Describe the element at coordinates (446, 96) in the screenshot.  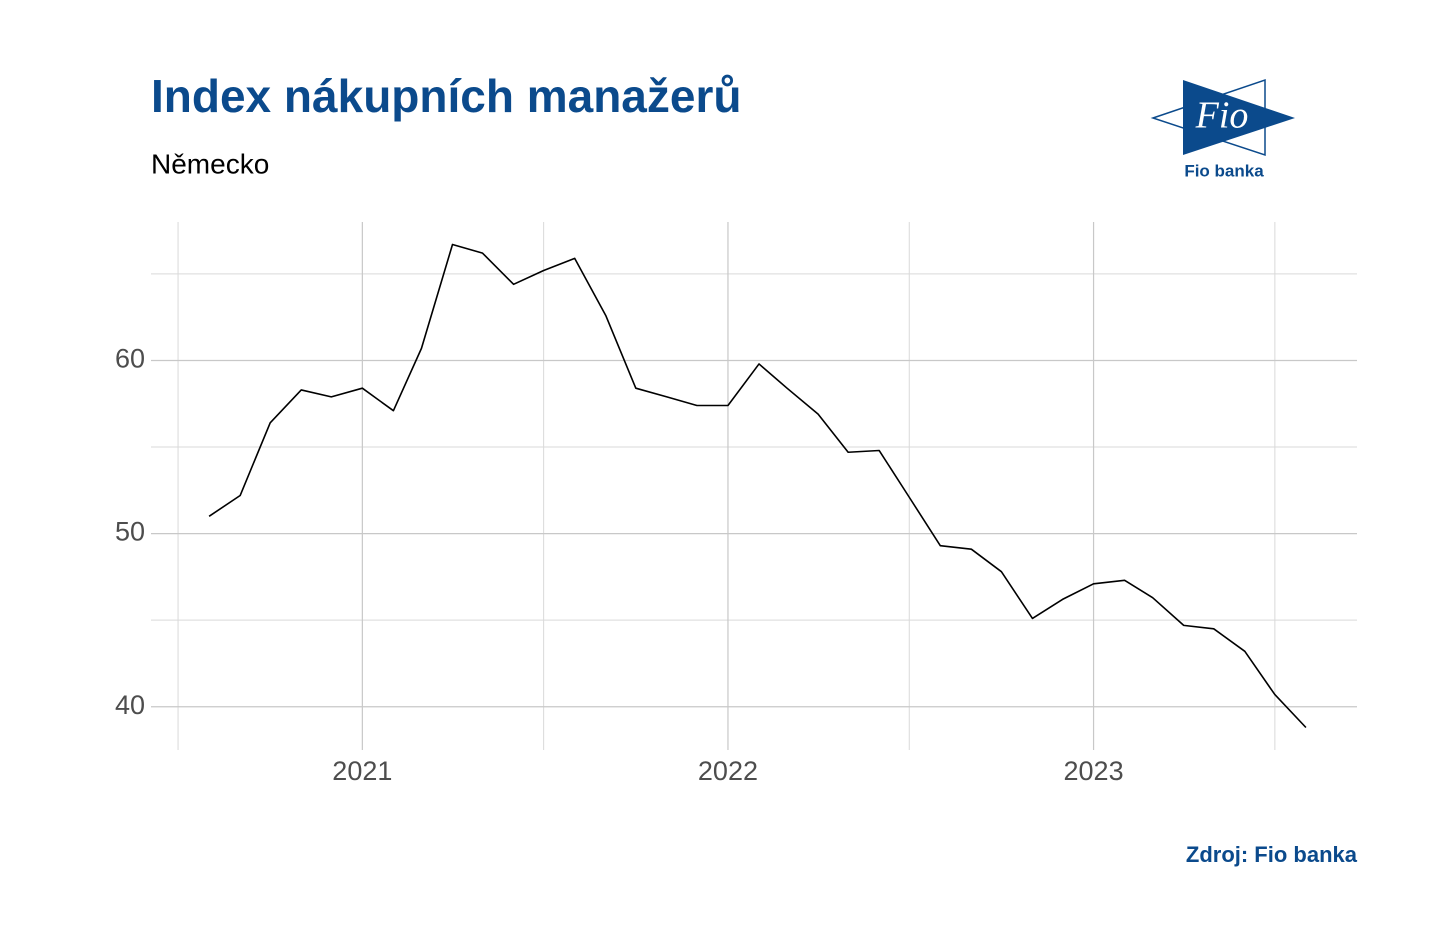
I see `chart-title: Index nákupních manažerů` at that location.